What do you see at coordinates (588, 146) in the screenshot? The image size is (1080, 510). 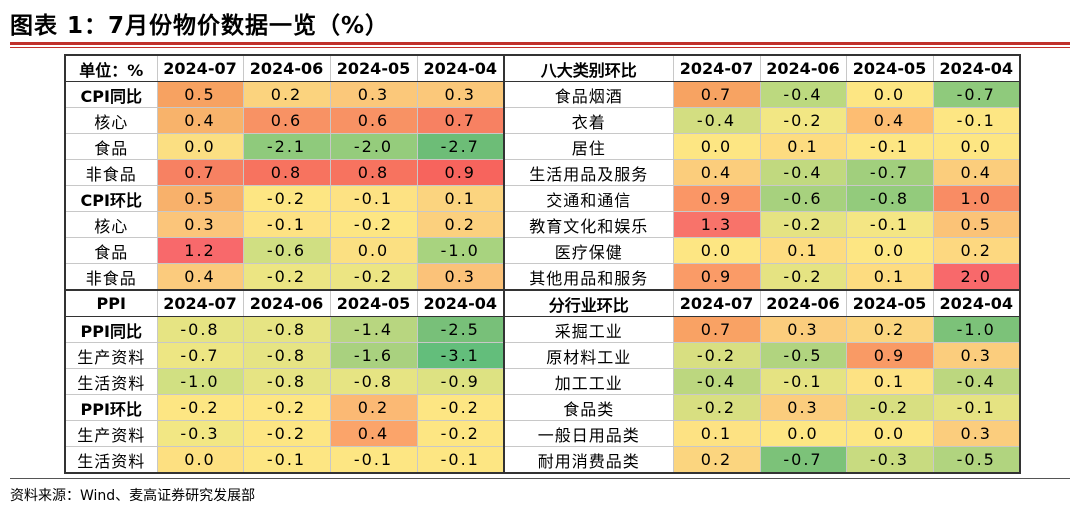 I see `row-label: 居住` at bounding box center [588, 146].